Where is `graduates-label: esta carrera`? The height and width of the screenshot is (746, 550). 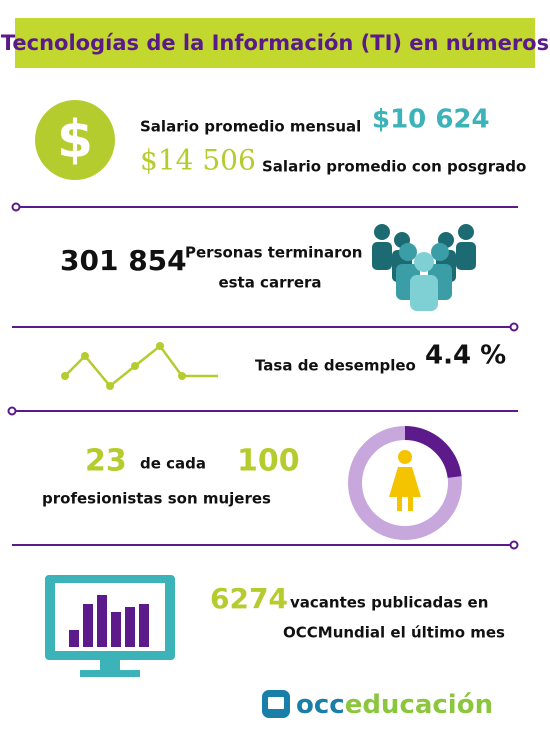
graduates-label: esta carrera is located at coordinates (269, 283).